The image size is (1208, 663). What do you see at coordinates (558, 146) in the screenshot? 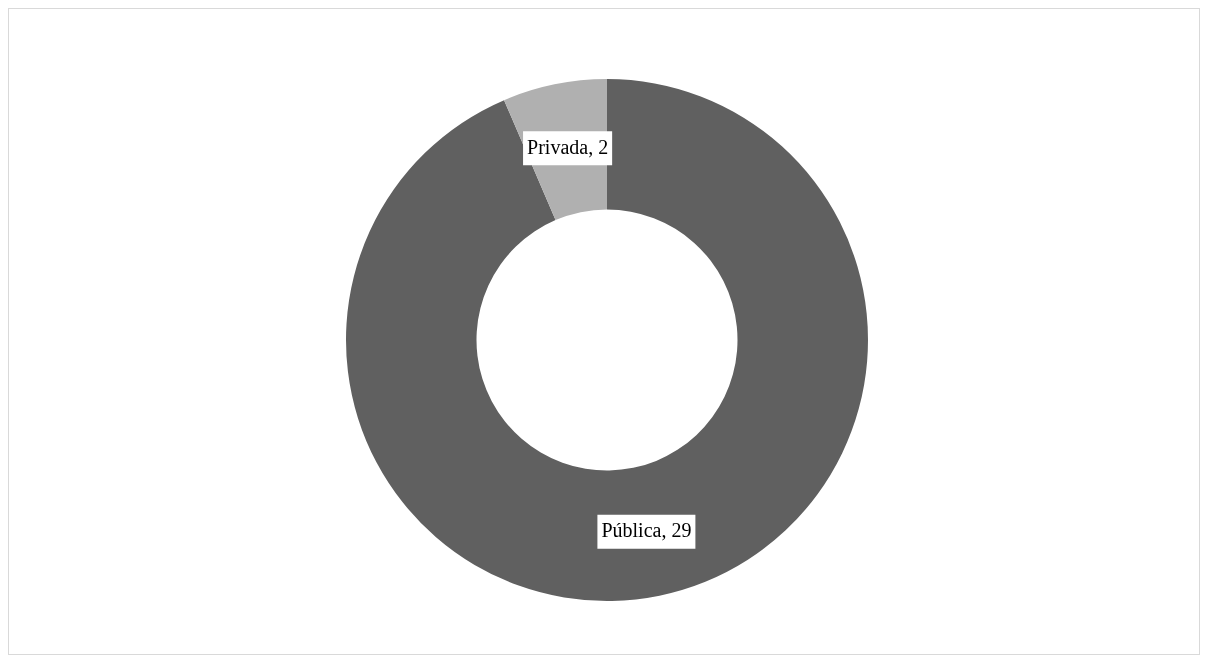
I see `slice-label: Privada` at bounding box center [558, 146].